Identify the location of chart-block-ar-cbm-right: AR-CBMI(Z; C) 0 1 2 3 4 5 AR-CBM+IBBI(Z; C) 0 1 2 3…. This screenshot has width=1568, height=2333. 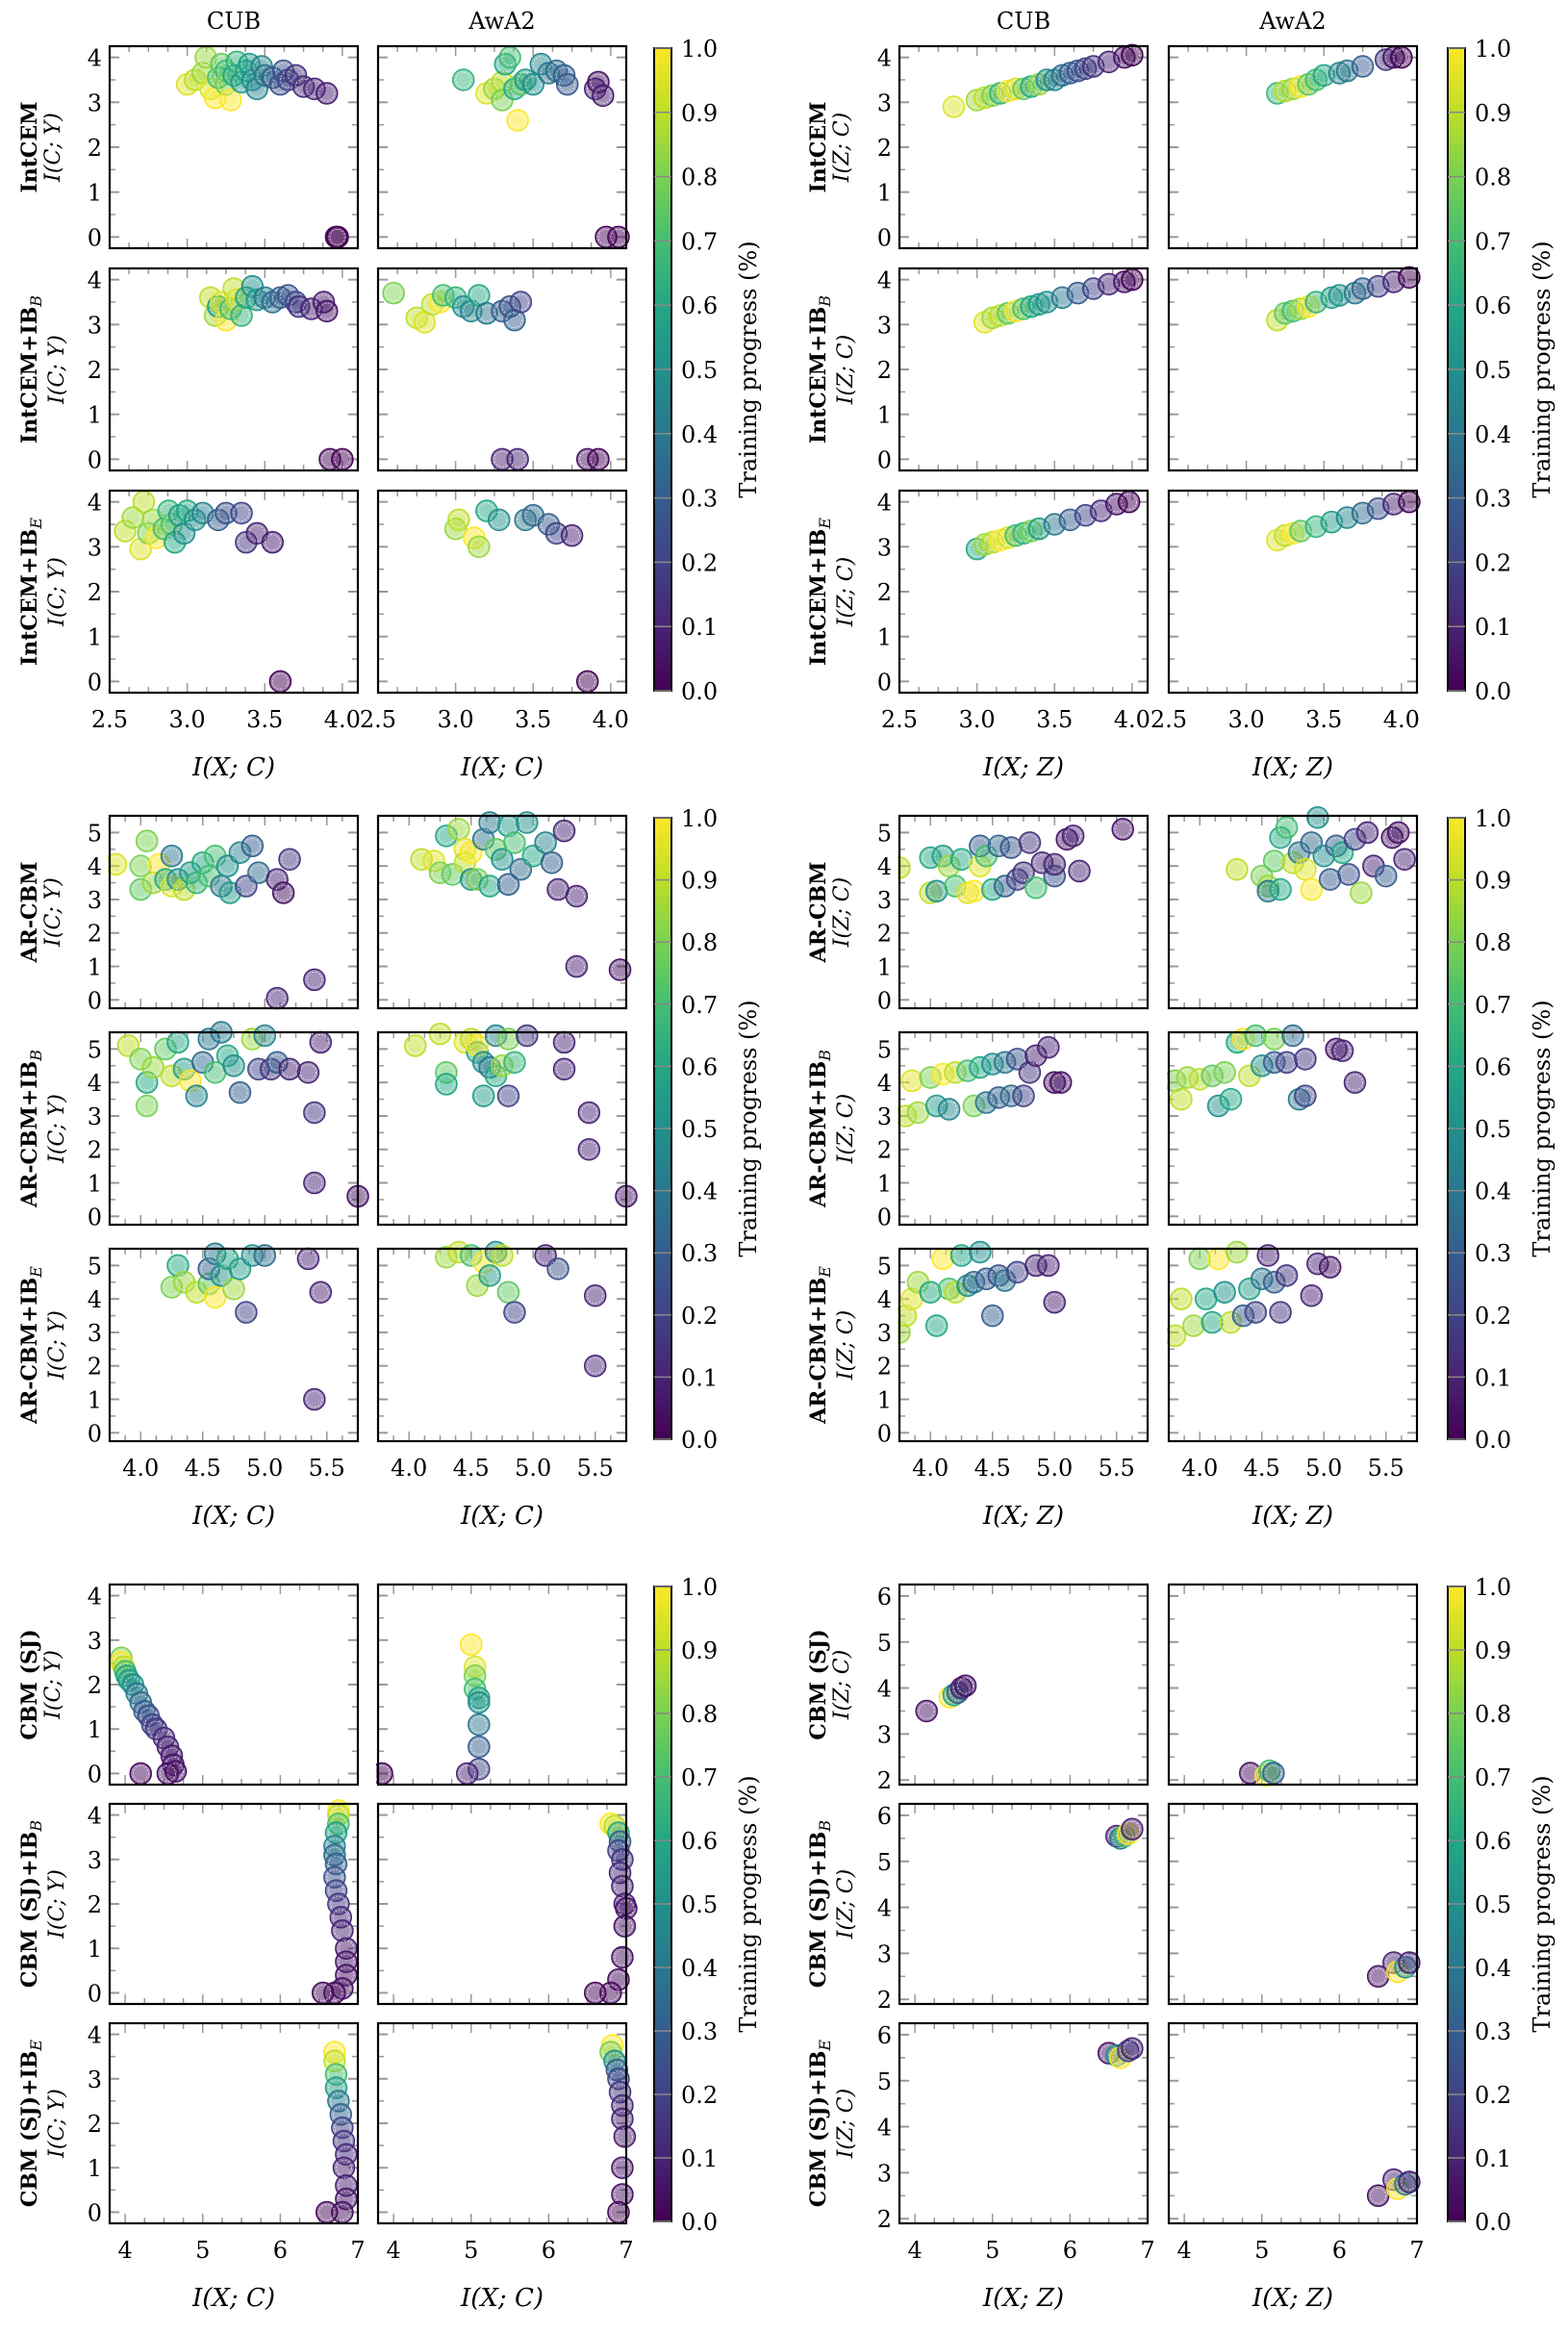
(1180, 1168).